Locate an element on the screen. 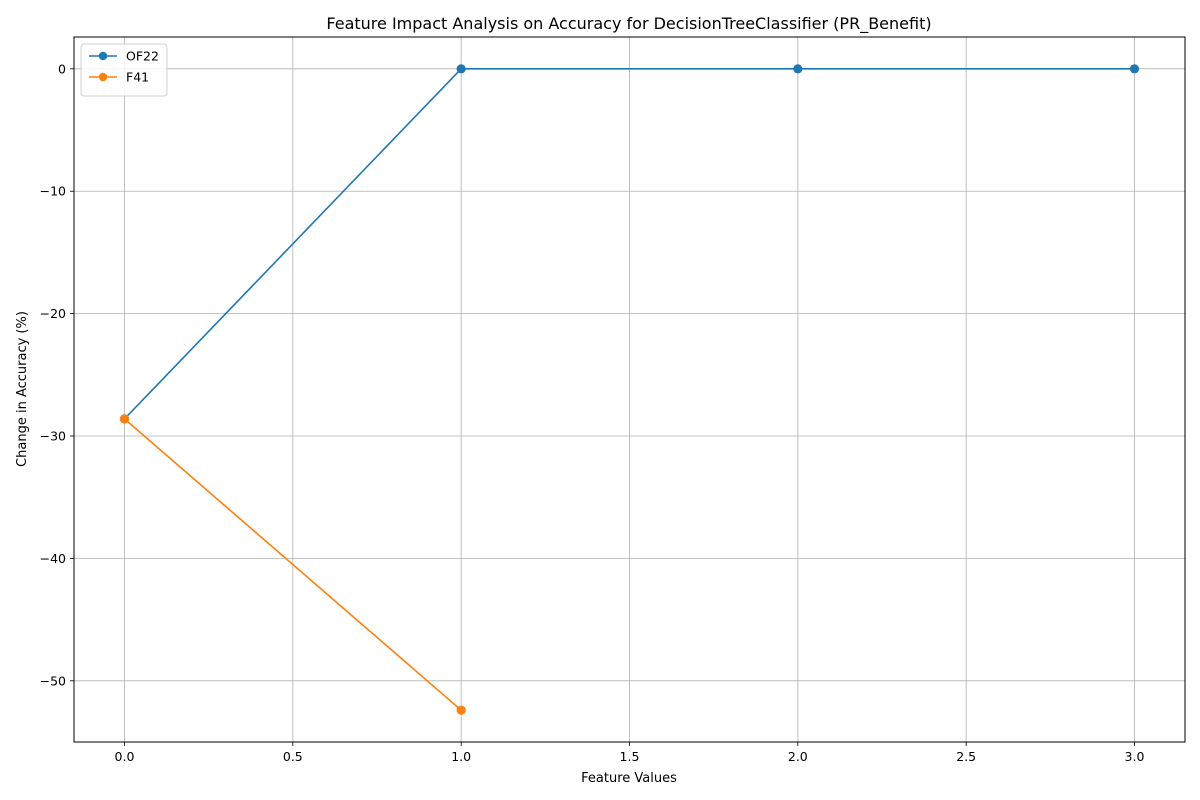  y-tick-label: 0 is located at coordinates (62, 68).